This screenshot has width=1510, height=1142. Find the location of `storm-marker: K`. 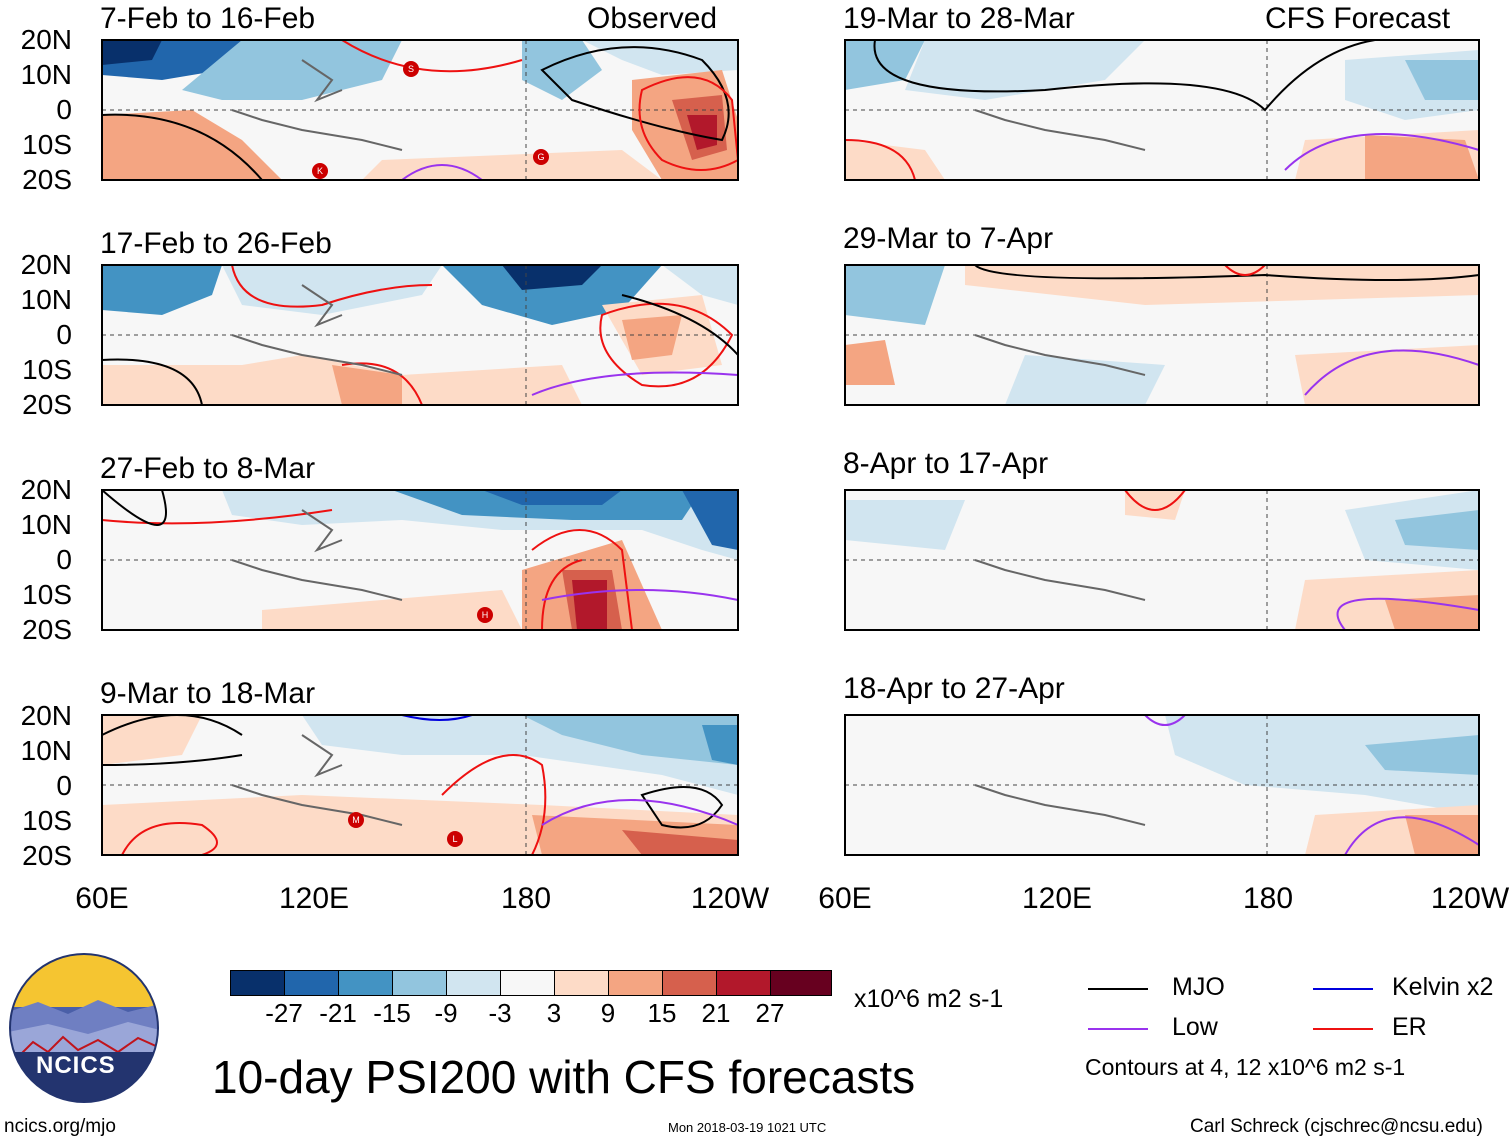

storm-marker: K is located at coordinates (320, 171).